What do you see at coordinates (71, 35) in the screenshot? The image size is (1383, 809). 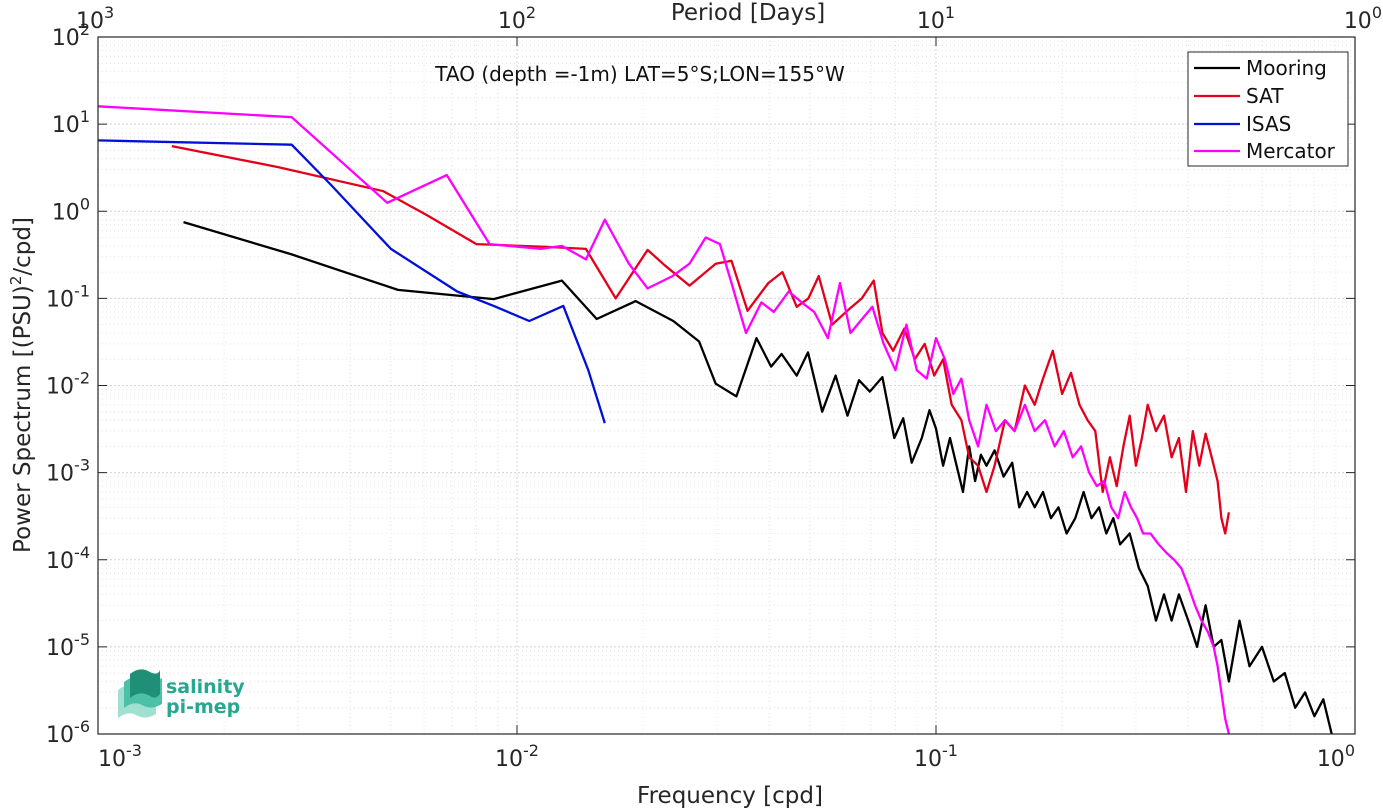 I see `y-tick-label: 10²` at bounding box center [71, 35].